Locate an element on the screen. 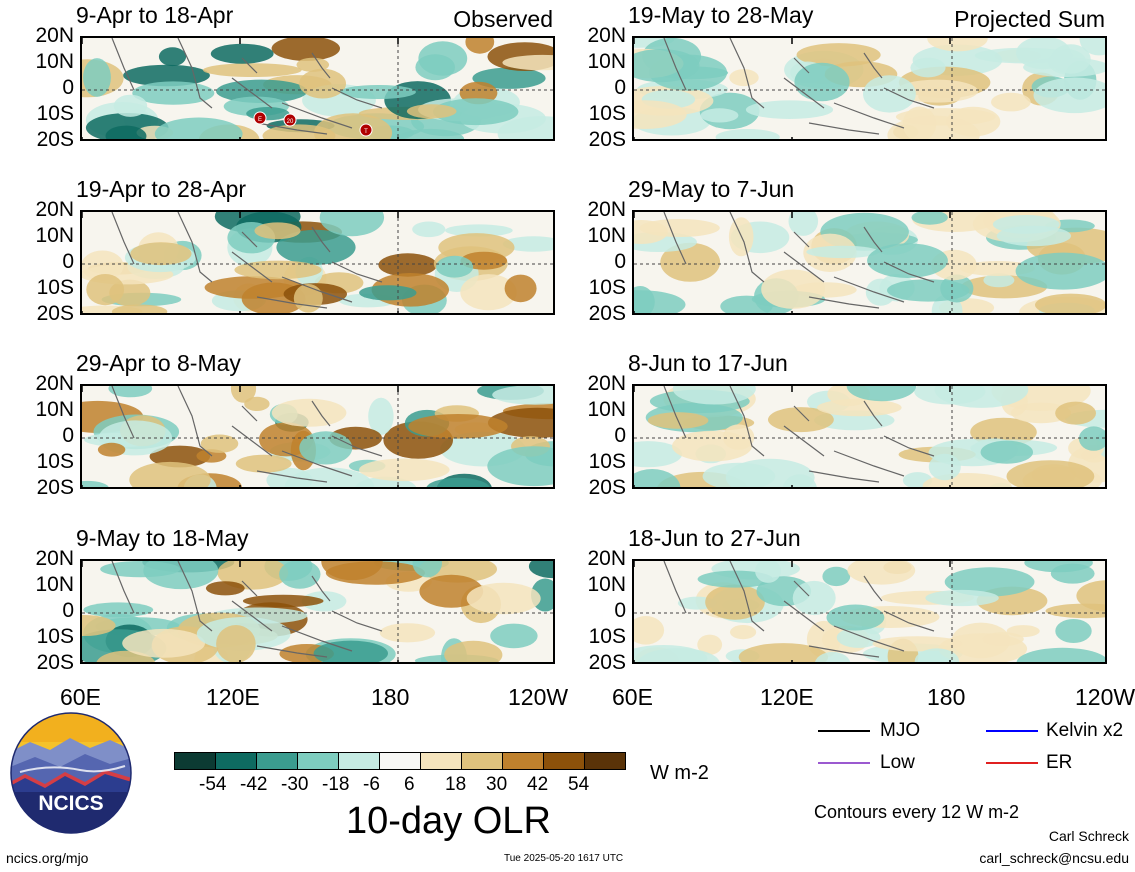  left-lat-label-3-4: 20S is located at coordinates (55, 662).